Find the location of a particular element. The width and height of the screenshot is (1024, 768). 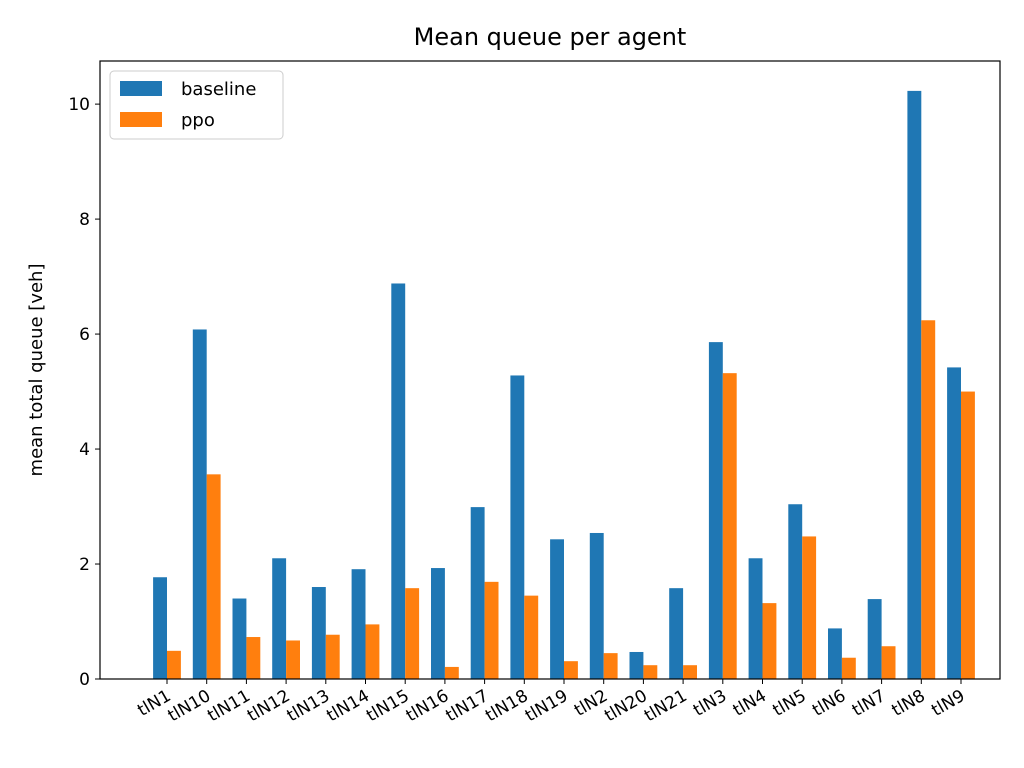

legend-swatch-baseline is located at coordinates (141, 88).